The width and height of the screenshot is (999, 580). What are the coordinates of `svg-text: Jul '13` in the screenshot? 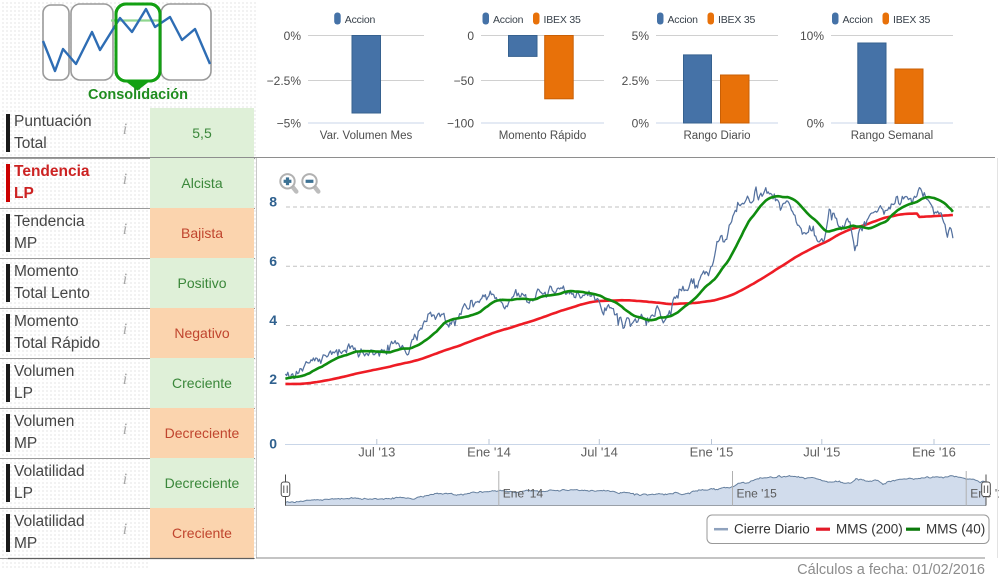 It's located at (376, 452).